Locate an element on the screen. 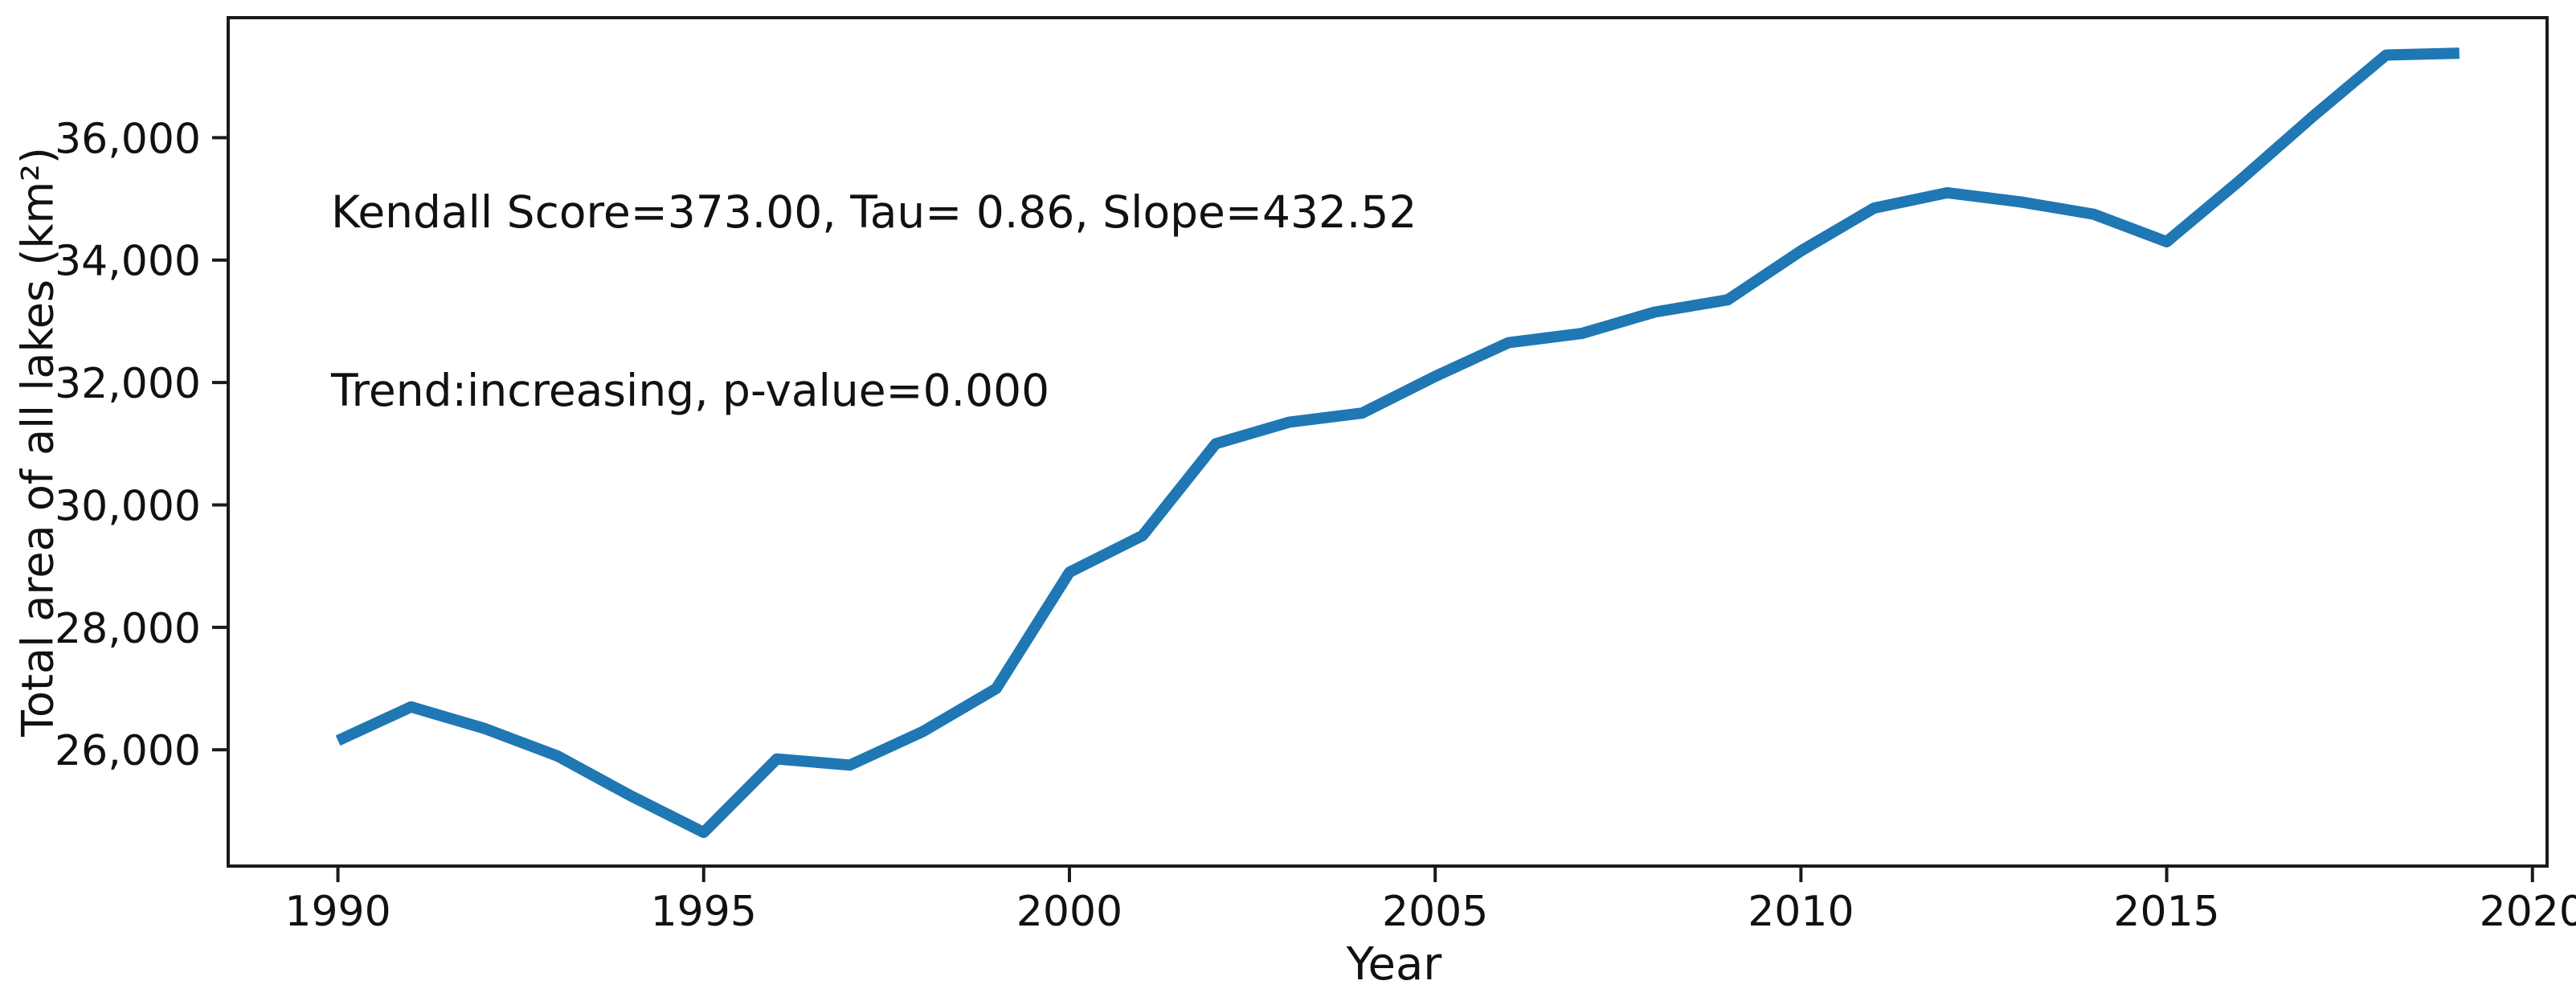 The height and width of the screenshot is (993, 2576). y-tick-label: 36,000 is located at coordinates (128, 139).